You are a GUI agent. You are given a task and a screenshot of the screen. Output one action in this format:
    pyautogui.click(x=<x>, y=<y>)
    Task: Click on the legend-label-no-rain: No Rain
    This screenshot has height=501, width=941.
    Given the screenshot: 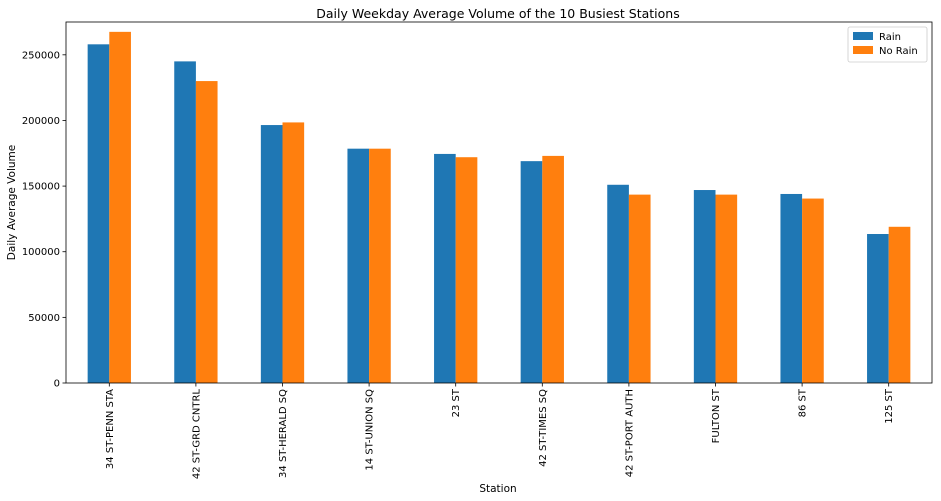 What is the action you would take?
    pyautogui.click(x=898, y=51)
    